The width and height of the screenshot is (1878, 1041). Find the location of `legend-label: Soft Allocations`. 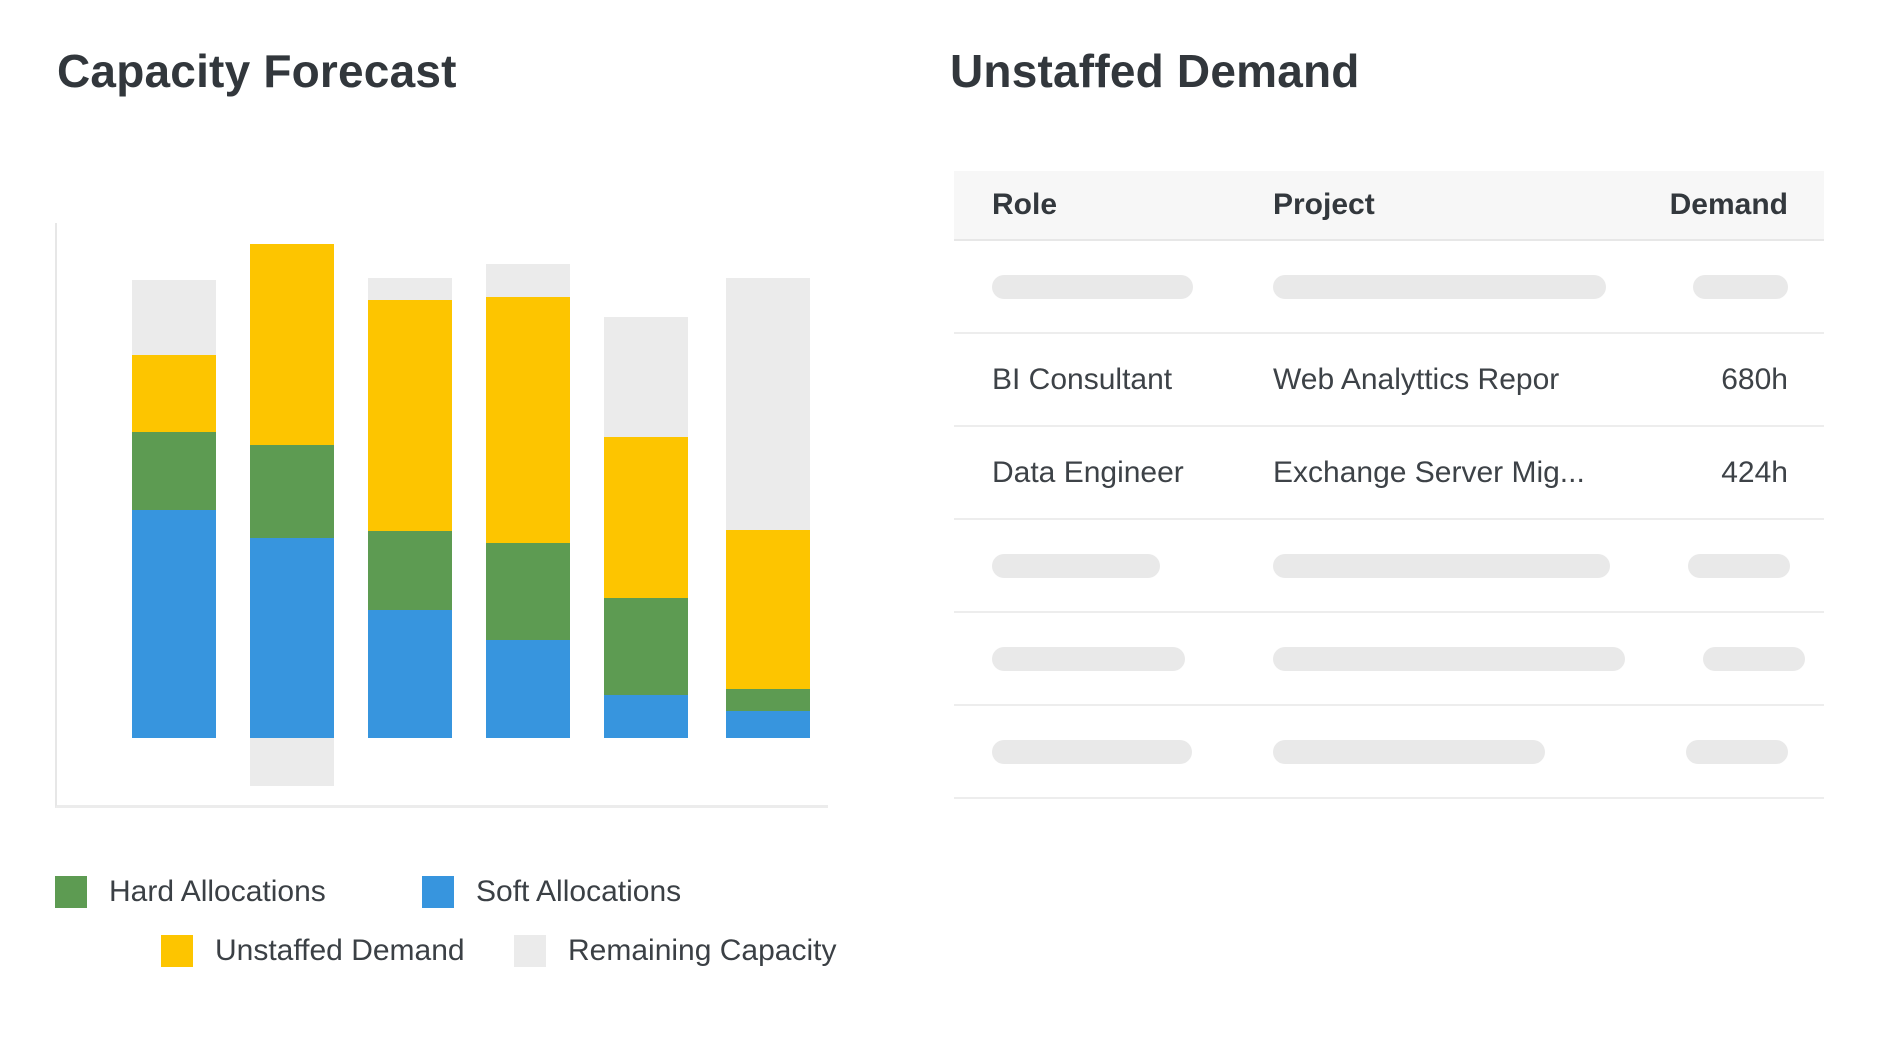

legend-label: Soft Allocations is located at coordinates (579, 891).